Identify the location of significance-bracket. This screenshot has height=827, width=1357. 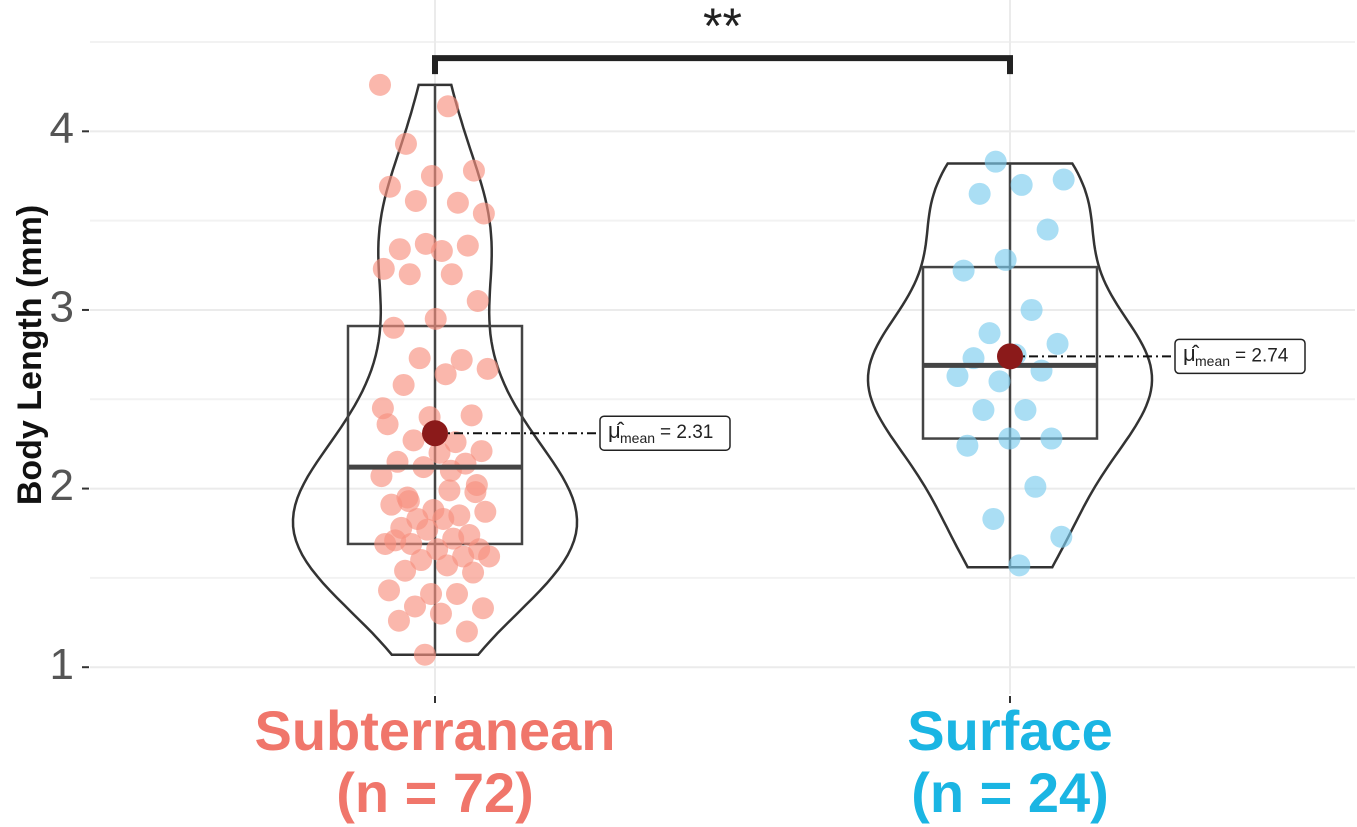
(722, 65).